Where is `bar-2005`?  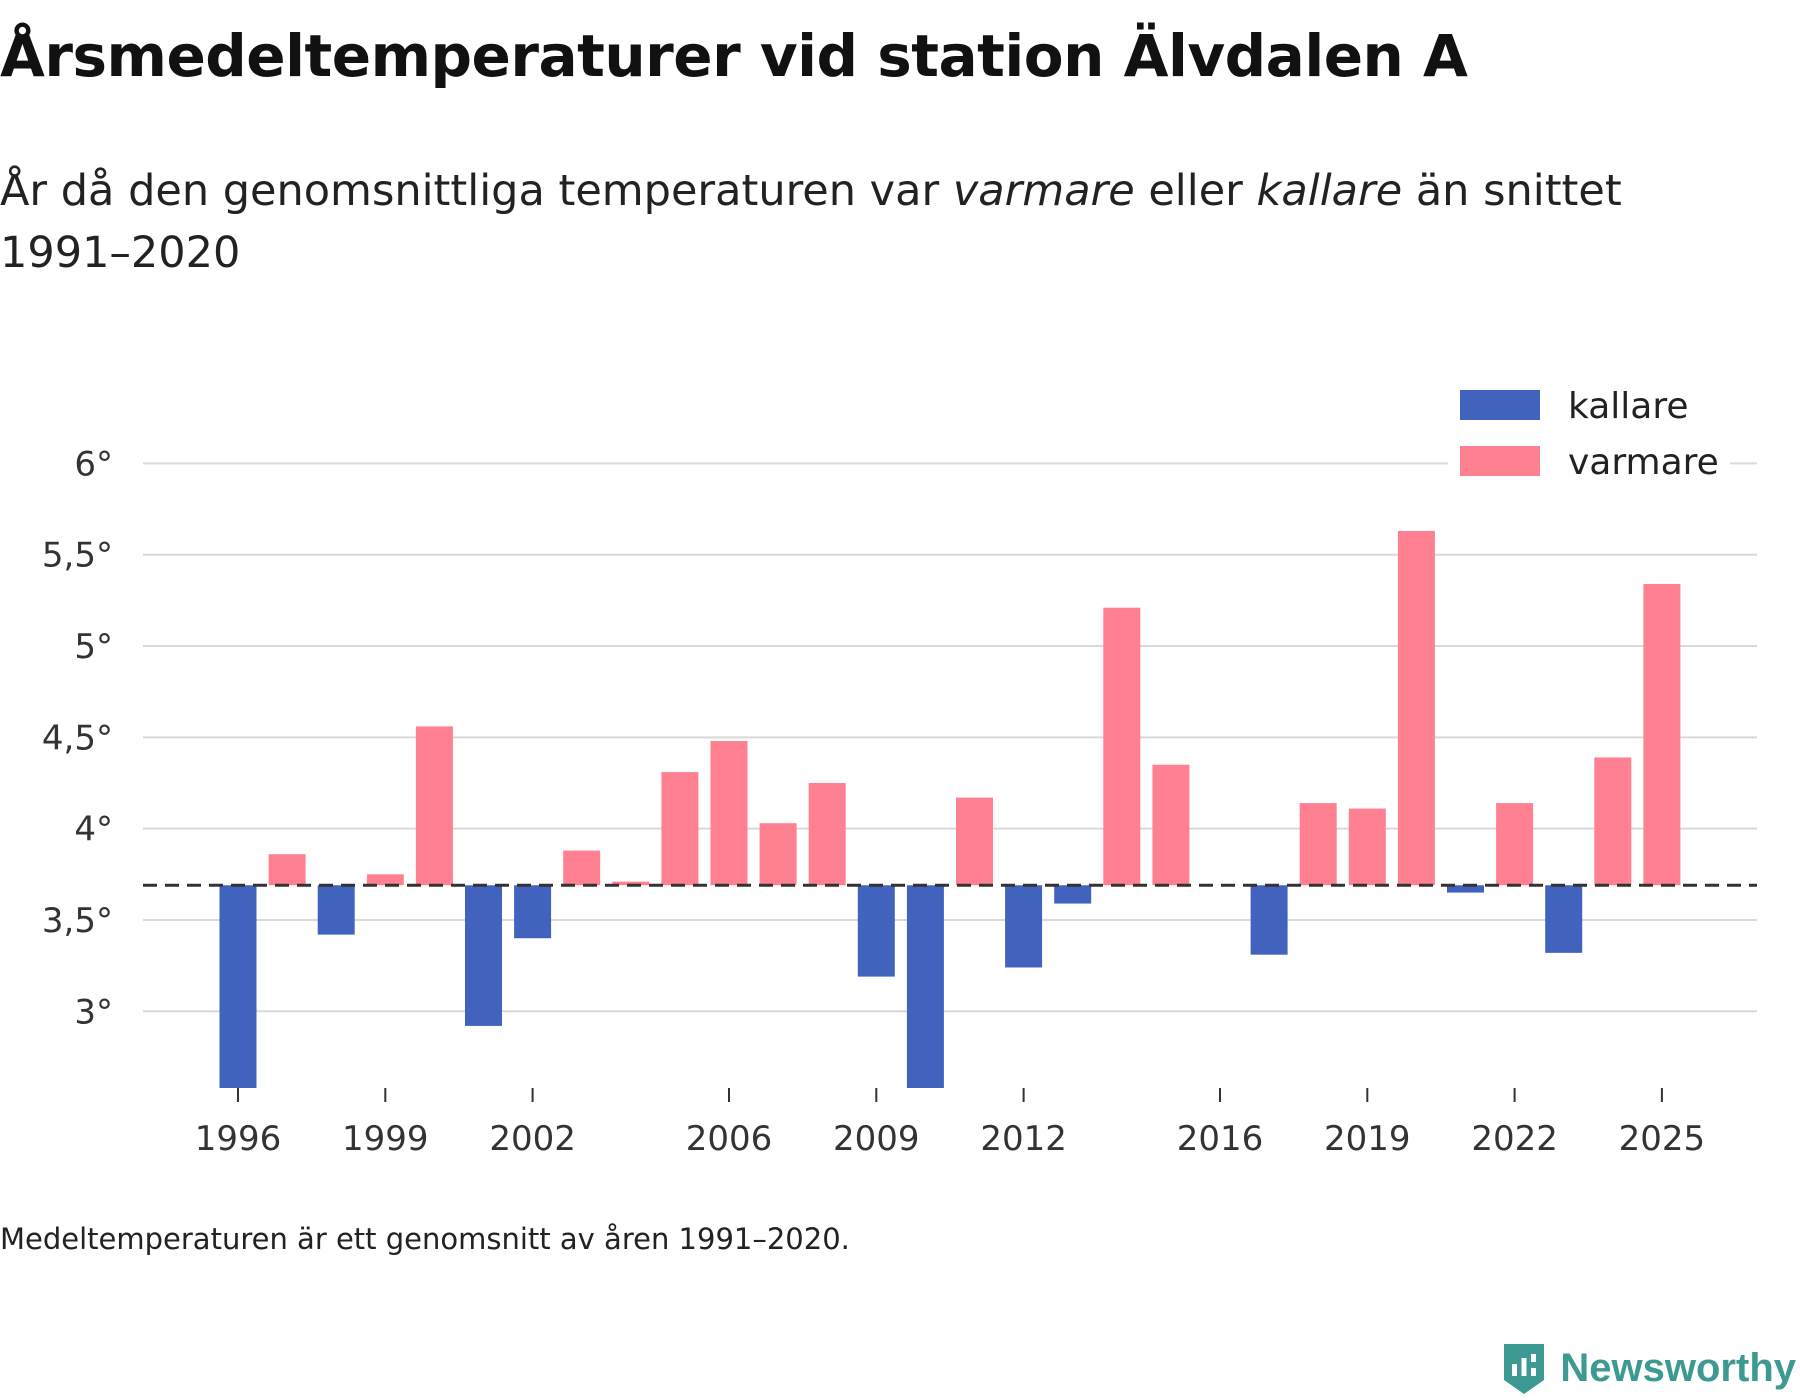 bar-2005 is located at coordinates (680, 829).